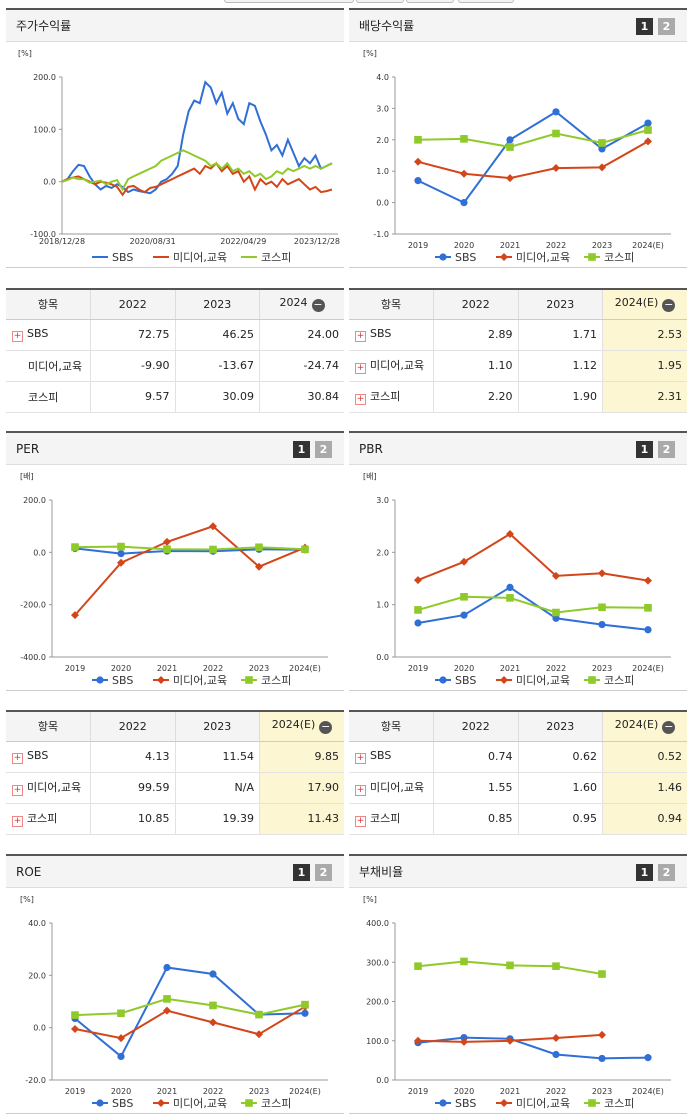 The width and height of the screenshot is (691, 1115). What do you see at coordinates (197, 179) in the screenshot?
I see `series-line-media` at bounding box center [197, 179].